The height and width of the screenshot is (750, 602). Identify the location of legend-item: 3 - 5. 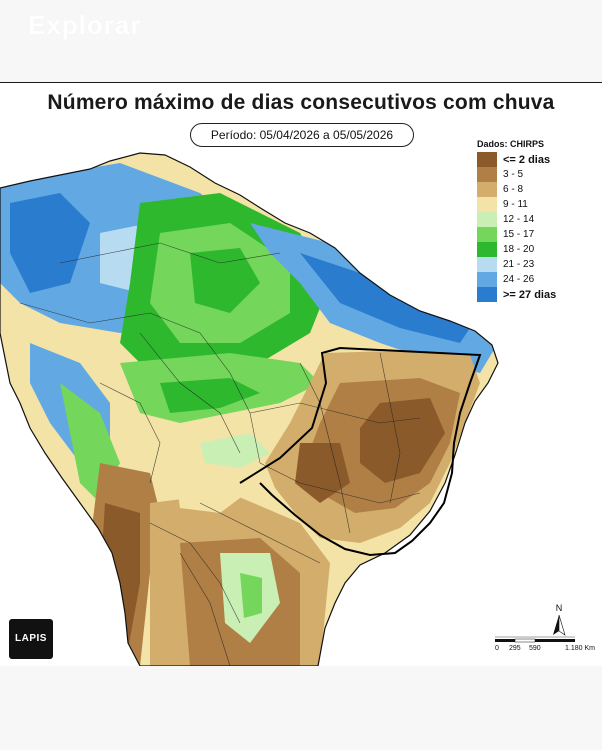
(532, 174).